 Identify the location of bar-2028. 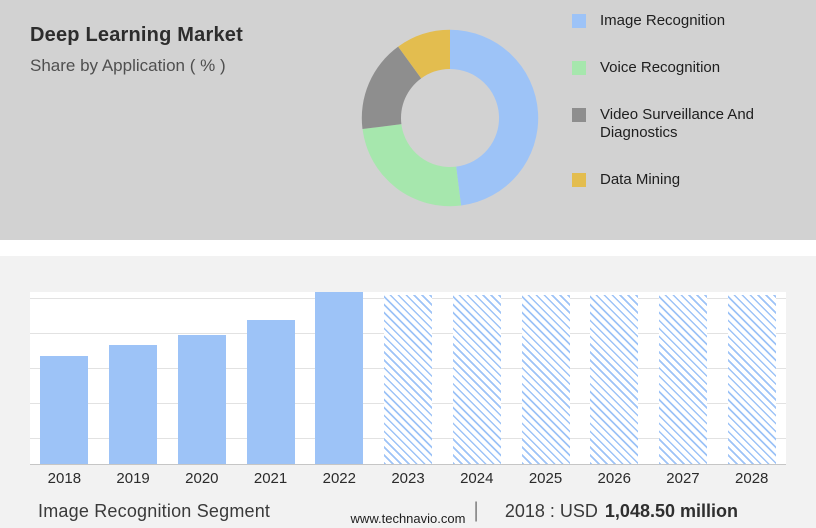
(751, 379).